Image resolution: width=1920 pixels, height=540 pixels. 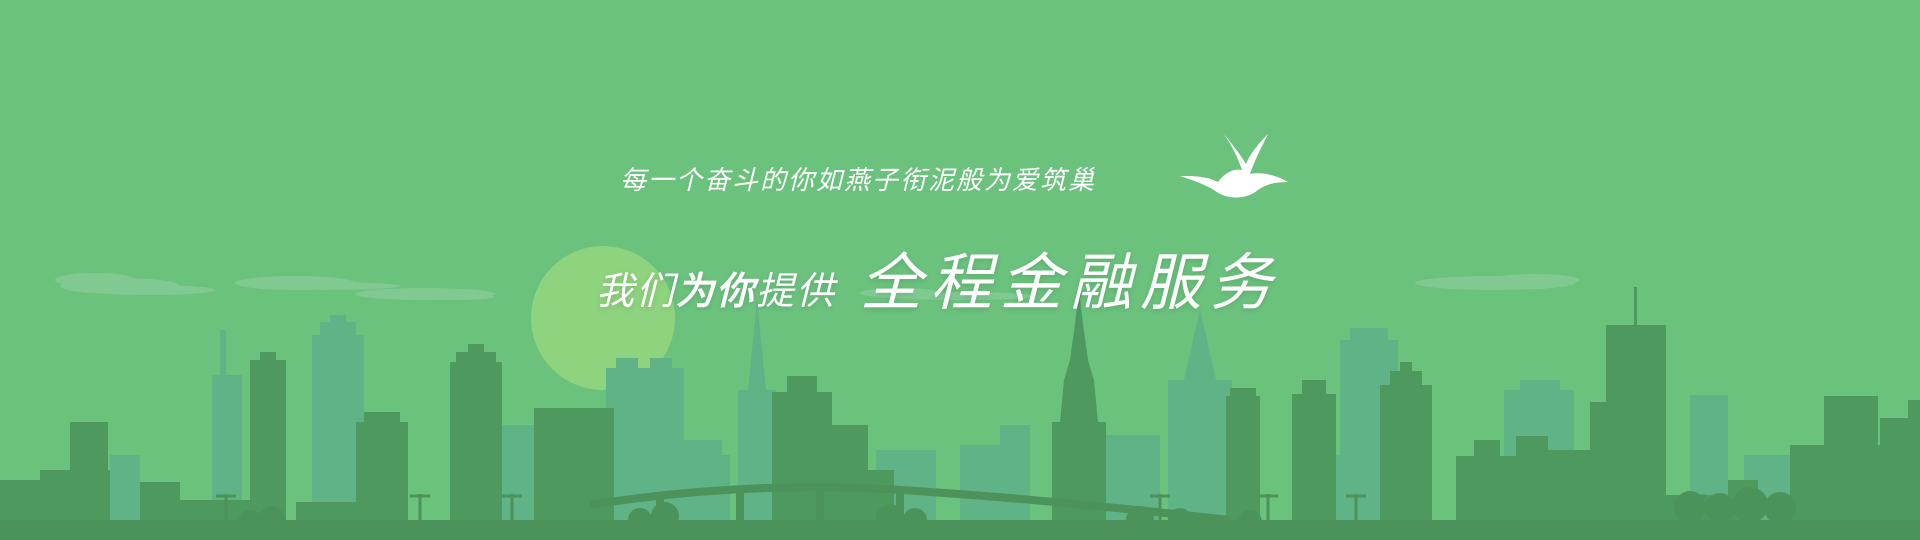 What do you see at coordinates (603, 318) in the screenshot?
I see `sun` at bounding box center [603, 318].